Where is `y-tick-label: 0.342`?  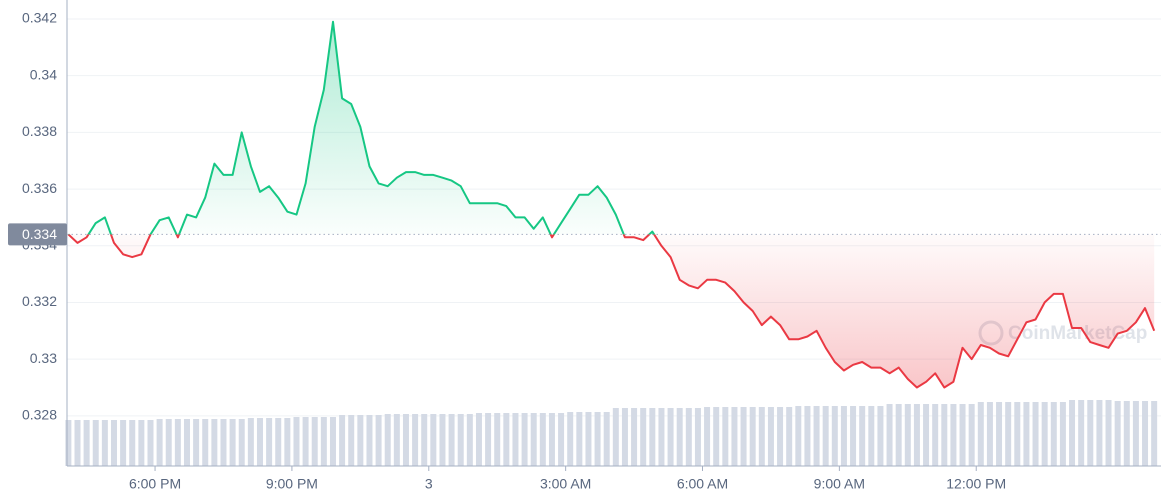
y-tick-label: 0.342 is located at coordinates (39, 18).